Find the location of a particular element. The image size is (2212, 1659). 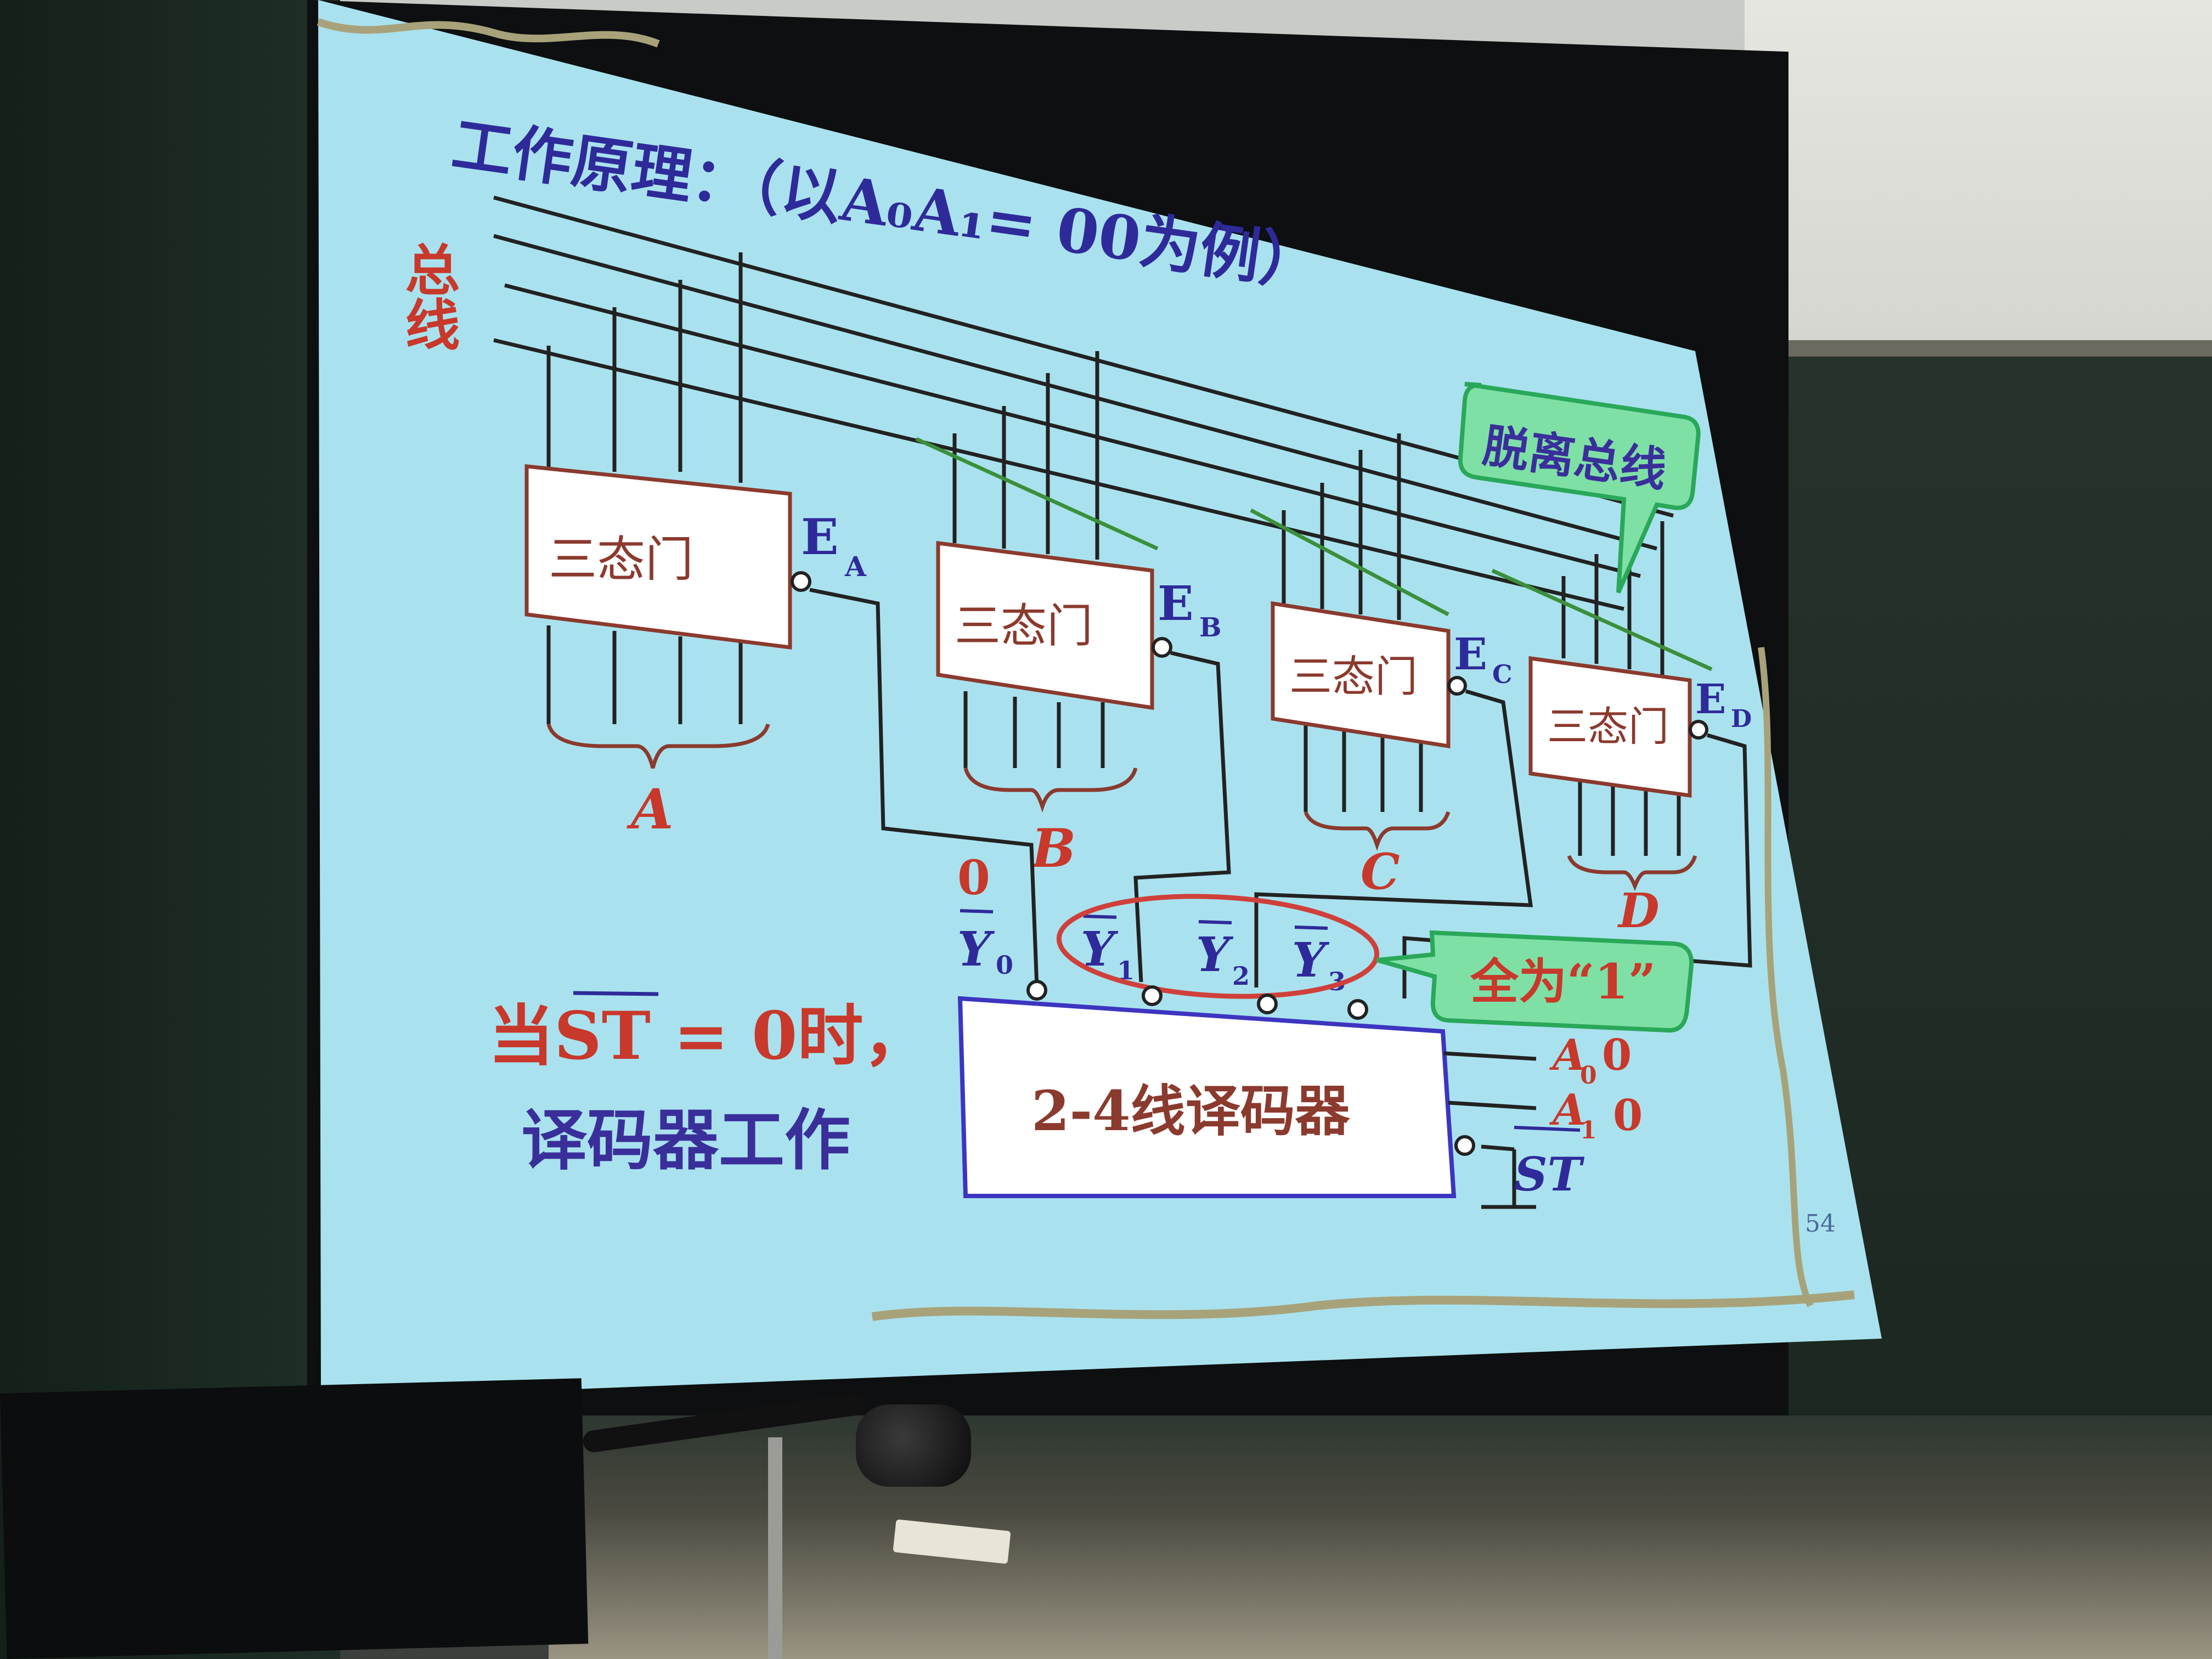

output-y3-label: Y is located at coordinates (1311, 960).